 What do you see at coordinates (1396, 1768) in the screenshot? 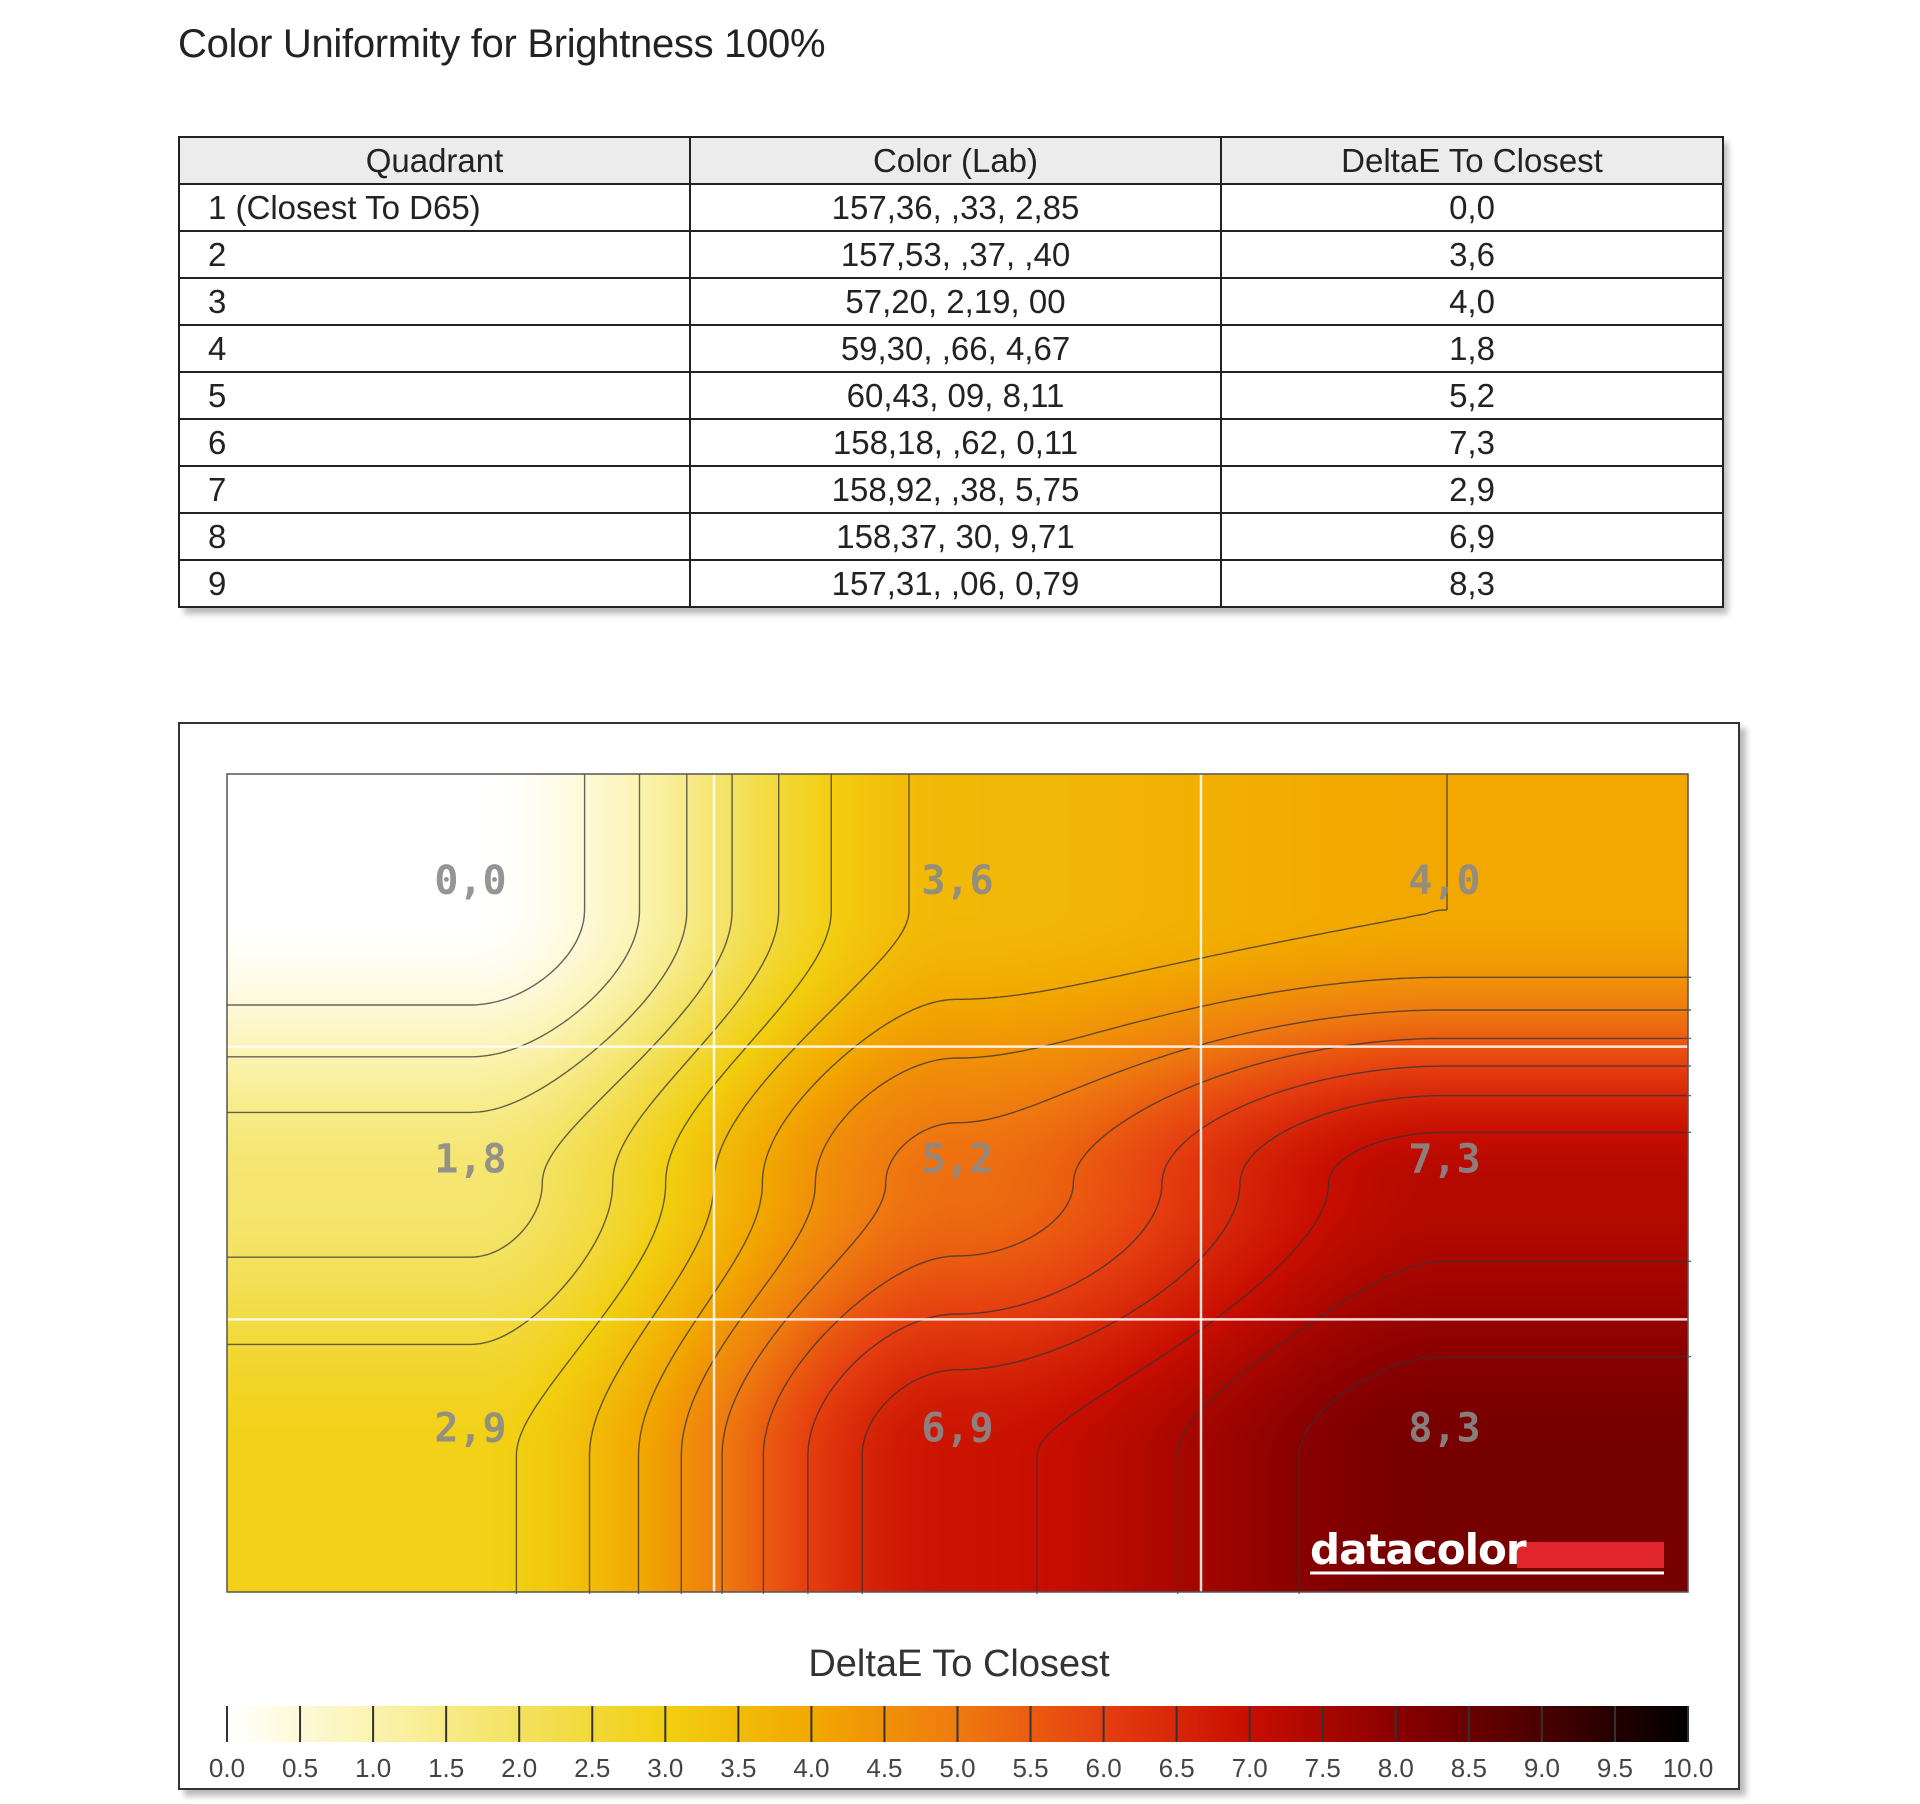
I see `legend-tick-label: 8.0` at bounding box center [1396, 1768].